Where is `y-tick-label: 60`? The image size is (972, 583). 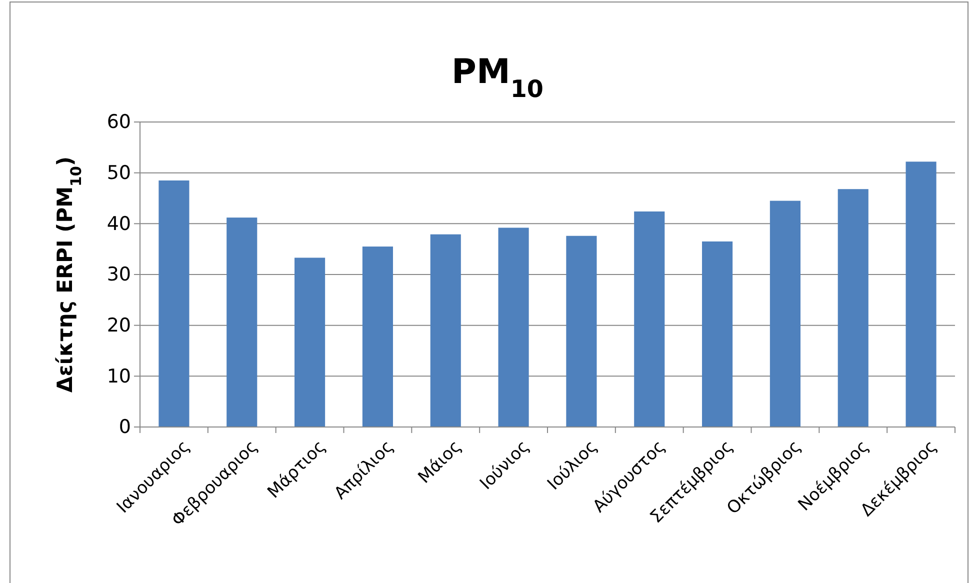 y-tick-label: 60 is located at coordinates (118, 122).